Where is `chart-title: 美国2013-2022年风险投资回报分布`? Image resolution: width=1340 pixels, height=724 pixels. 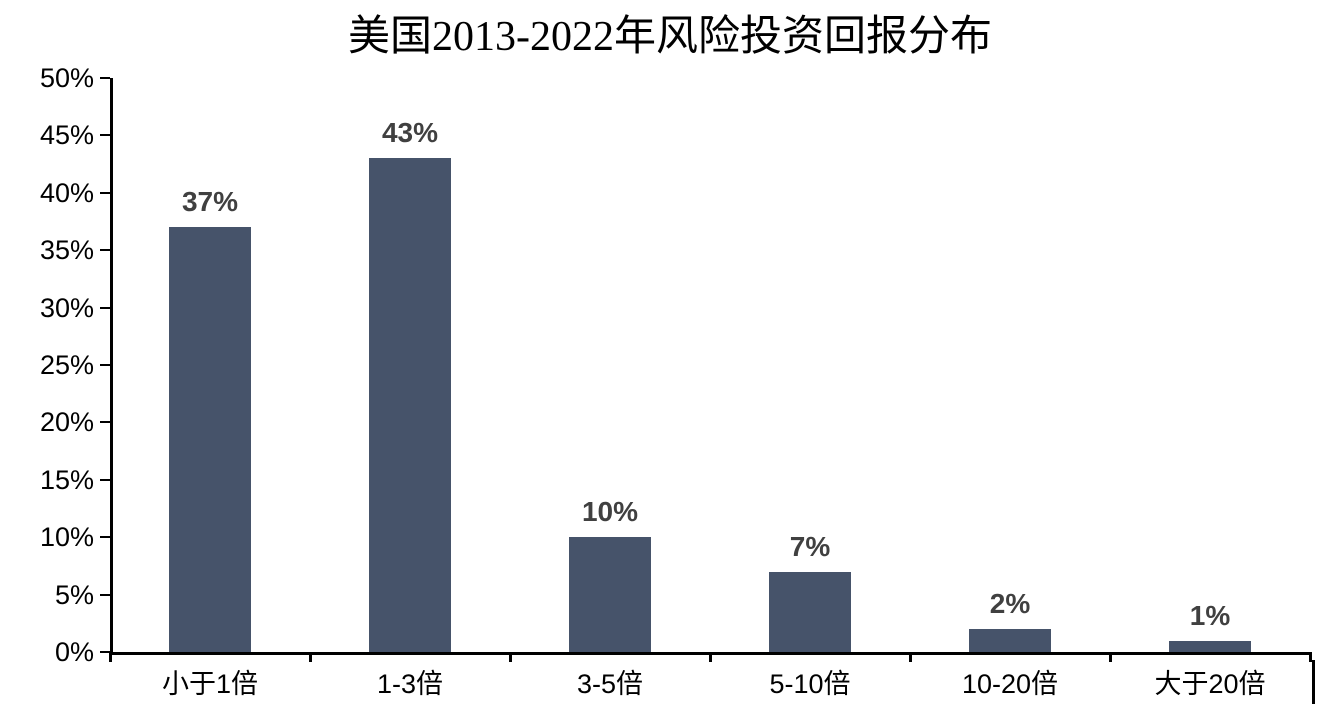
chart-title: 美国2013-2022年风险投资回报分布 is located at coordinates (670, 37).